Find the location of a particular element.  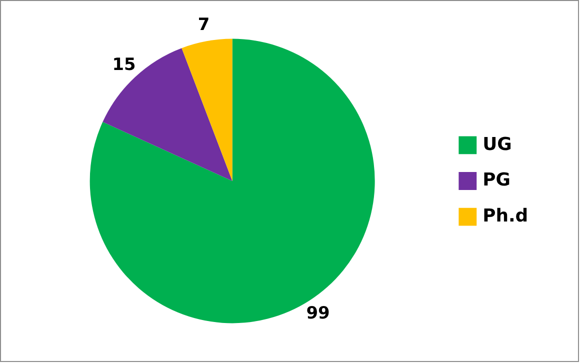

legend-label: Ph.d is located at coordinates (505, 215).